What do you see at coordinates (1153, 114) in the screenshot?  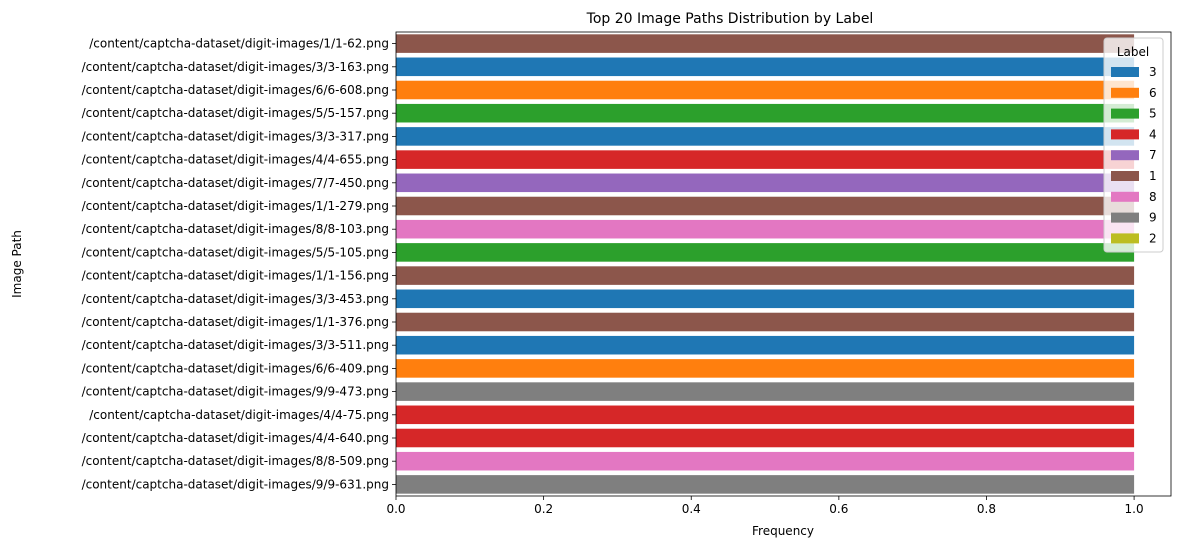 I see `legend-label-5: 5` at bounding box center [1153, 114].